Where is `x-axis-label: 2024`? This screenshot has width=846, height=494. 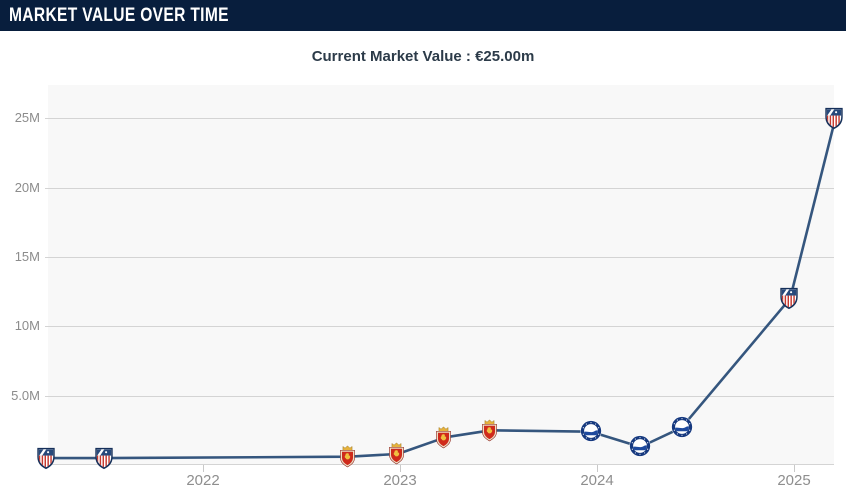 x-axis-label: 2024 is located at coordinates (597, 480).